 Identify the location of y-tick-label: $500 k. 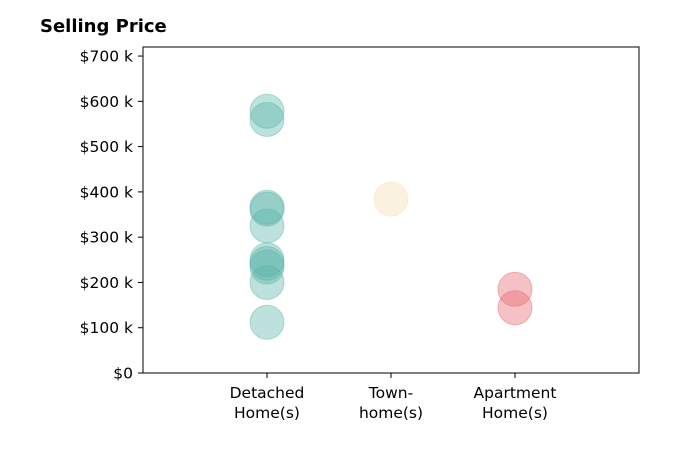
(106, 147).